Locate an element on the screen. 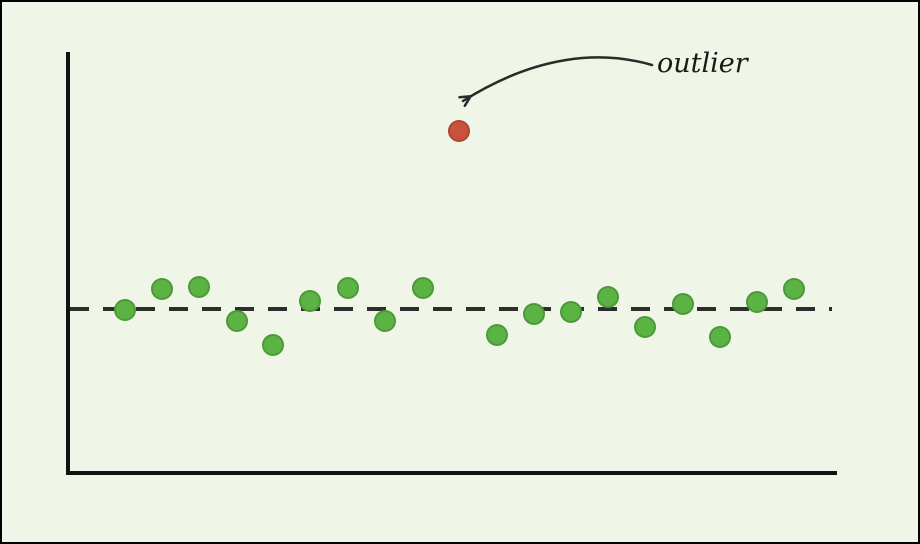  x-axis is located at coordinates (451, 473).